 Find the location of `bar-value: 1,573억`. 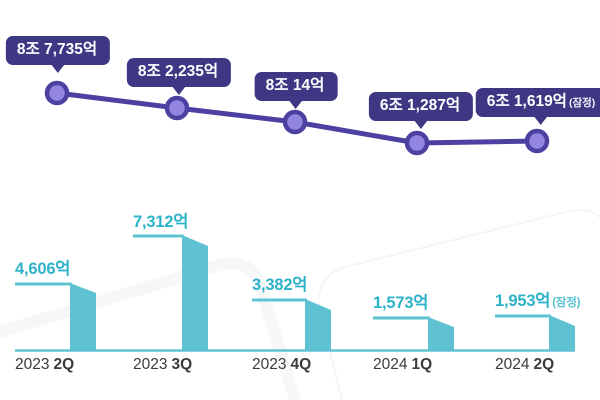

bar-value: 1,573억 is located at coordinates (401, 303).